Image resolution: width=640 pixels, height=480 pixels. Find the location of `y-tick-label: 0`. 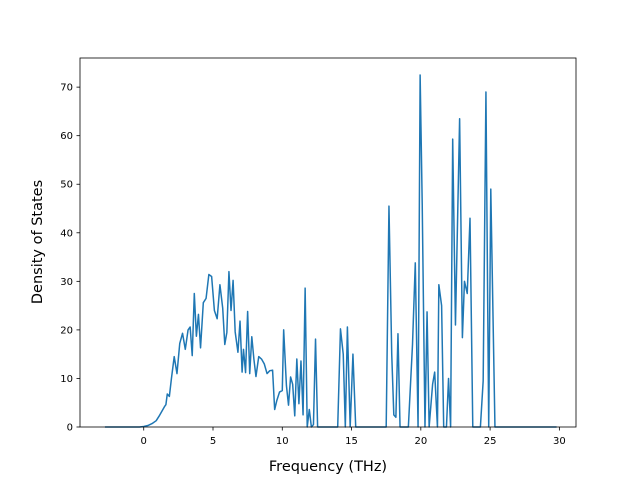

y-tick-label: 0 is located at coordinates (70, 428).